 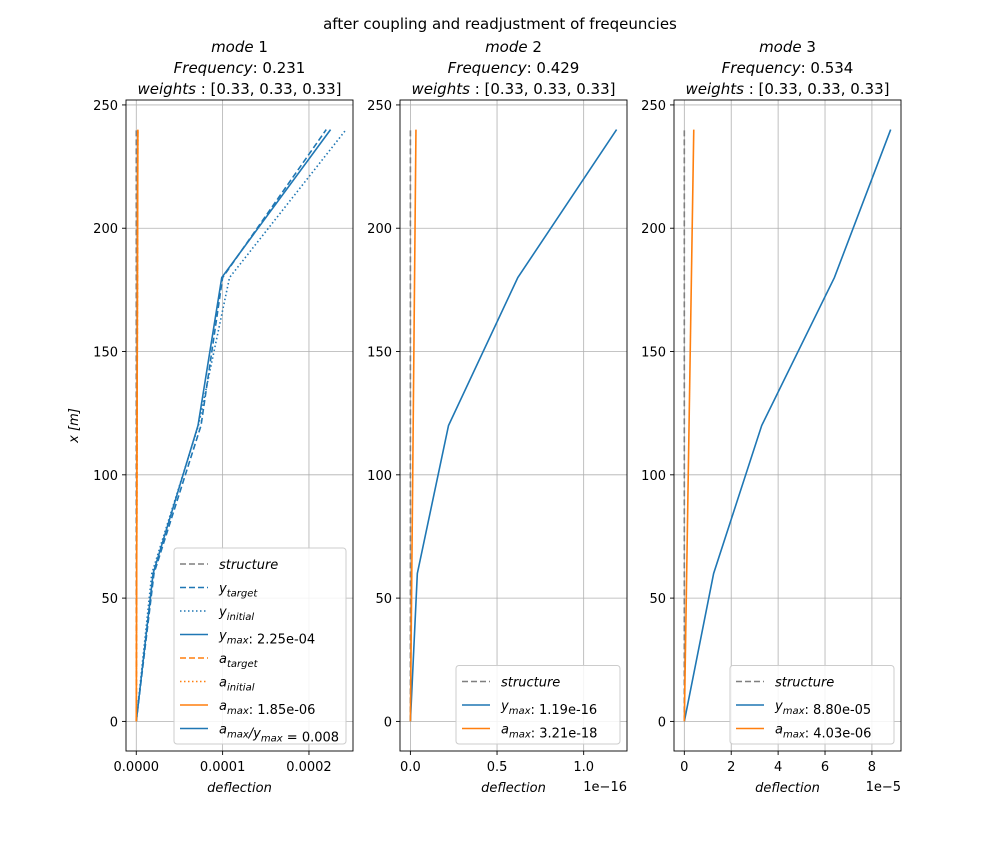 I want to click on legend-label: ainitial, so click(x=237, y=685).